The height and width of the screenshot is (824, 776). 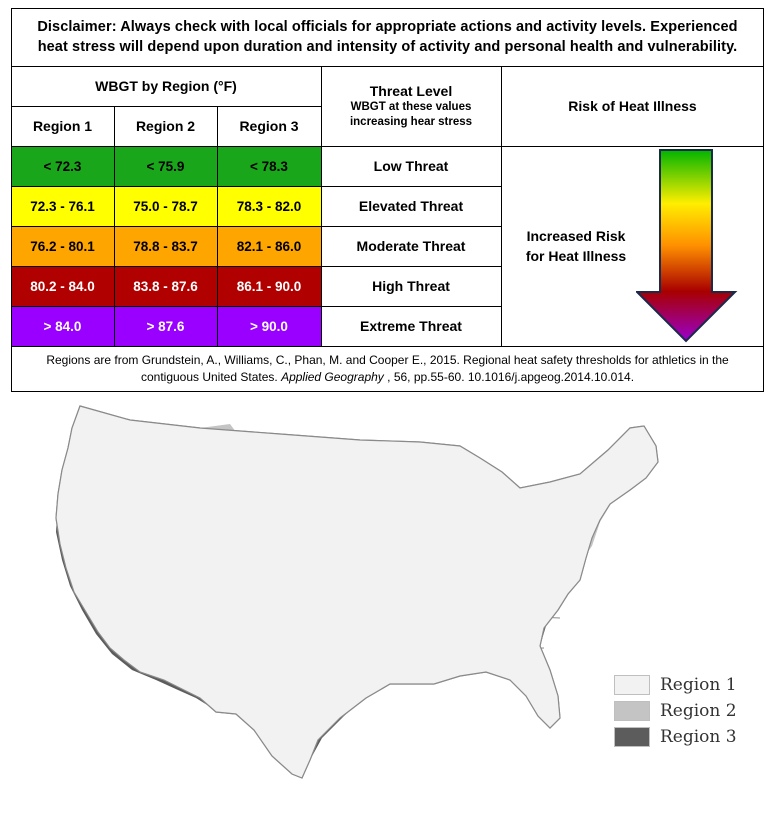 I want to click on wbgt-header: WBGT by Region (°F), so click(x=166, y=86).